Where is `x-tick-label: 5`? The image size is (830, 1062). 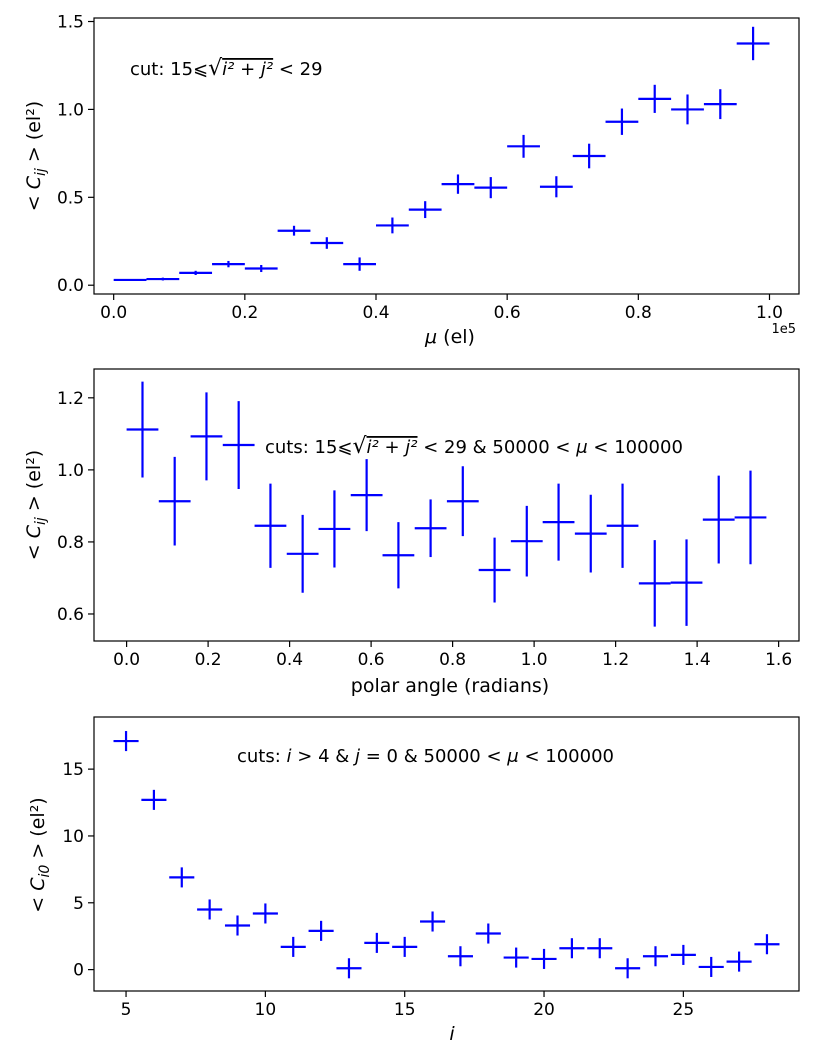
x-tick-label: 5 is located at coordinates (126, 1010).